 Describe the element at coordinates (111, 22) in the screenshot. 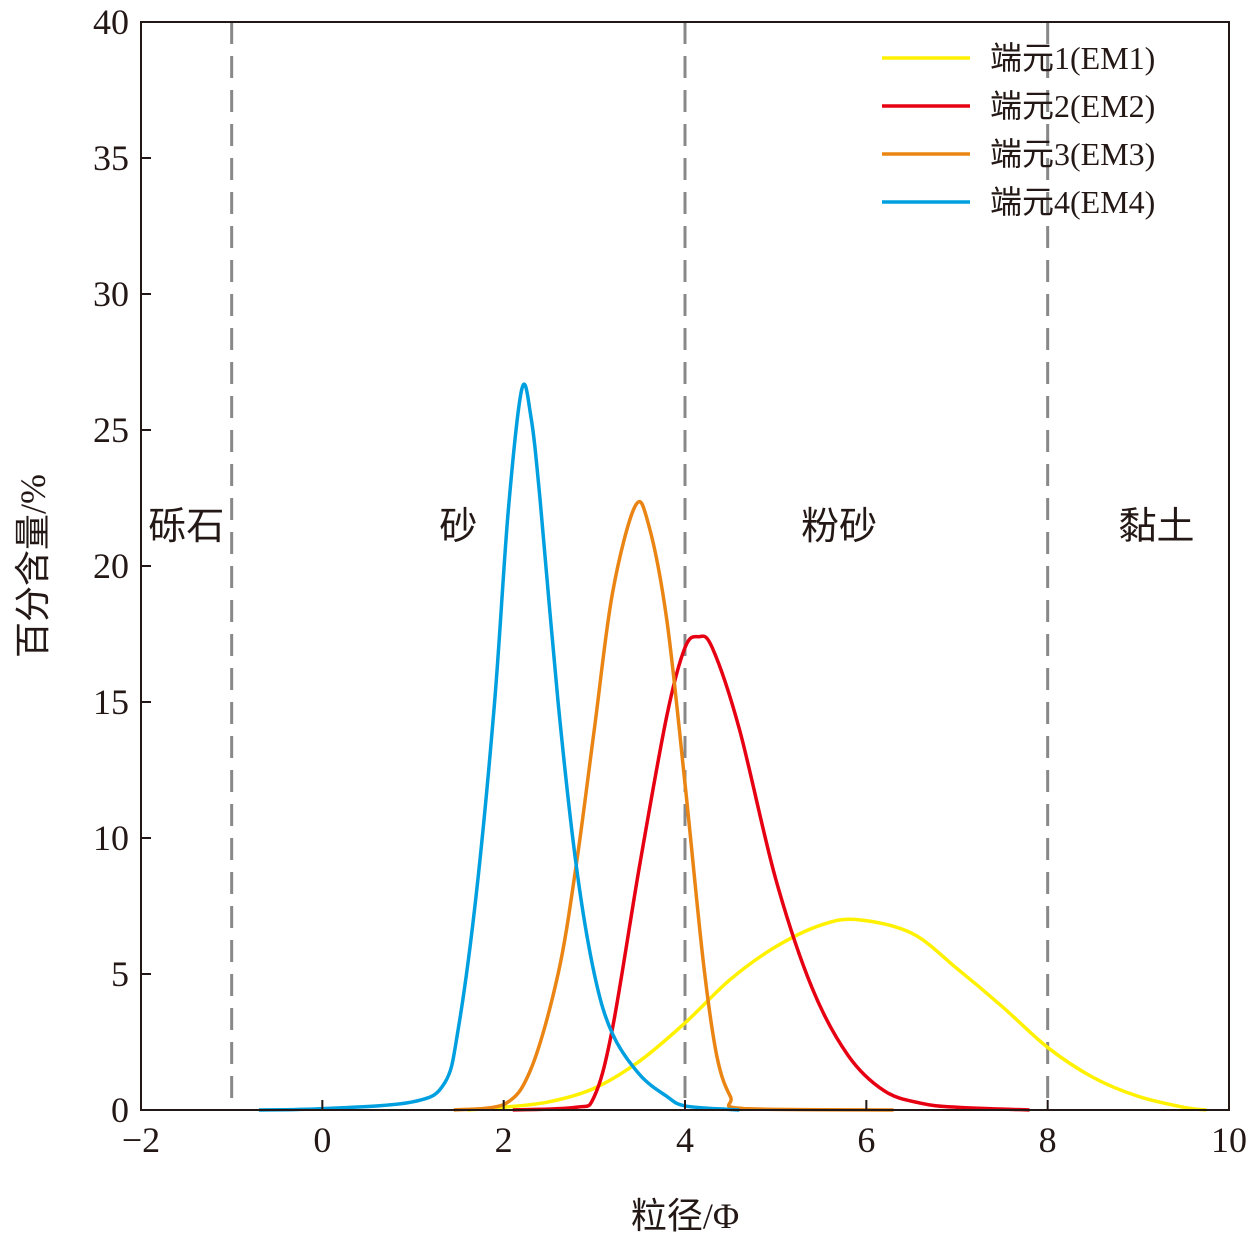

I see `y-tick-label: 40` at that location.